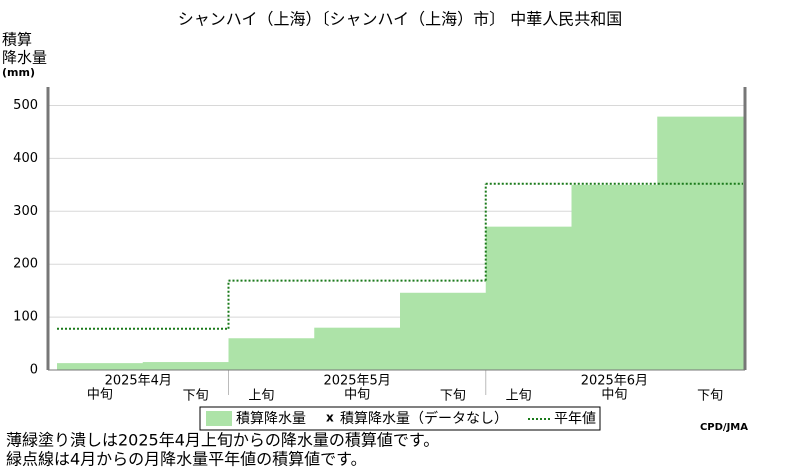  What do you see at coordinates (330, 418) in the screenshot?
I see `legend-symbol: x` at bounding box center [330, 418].